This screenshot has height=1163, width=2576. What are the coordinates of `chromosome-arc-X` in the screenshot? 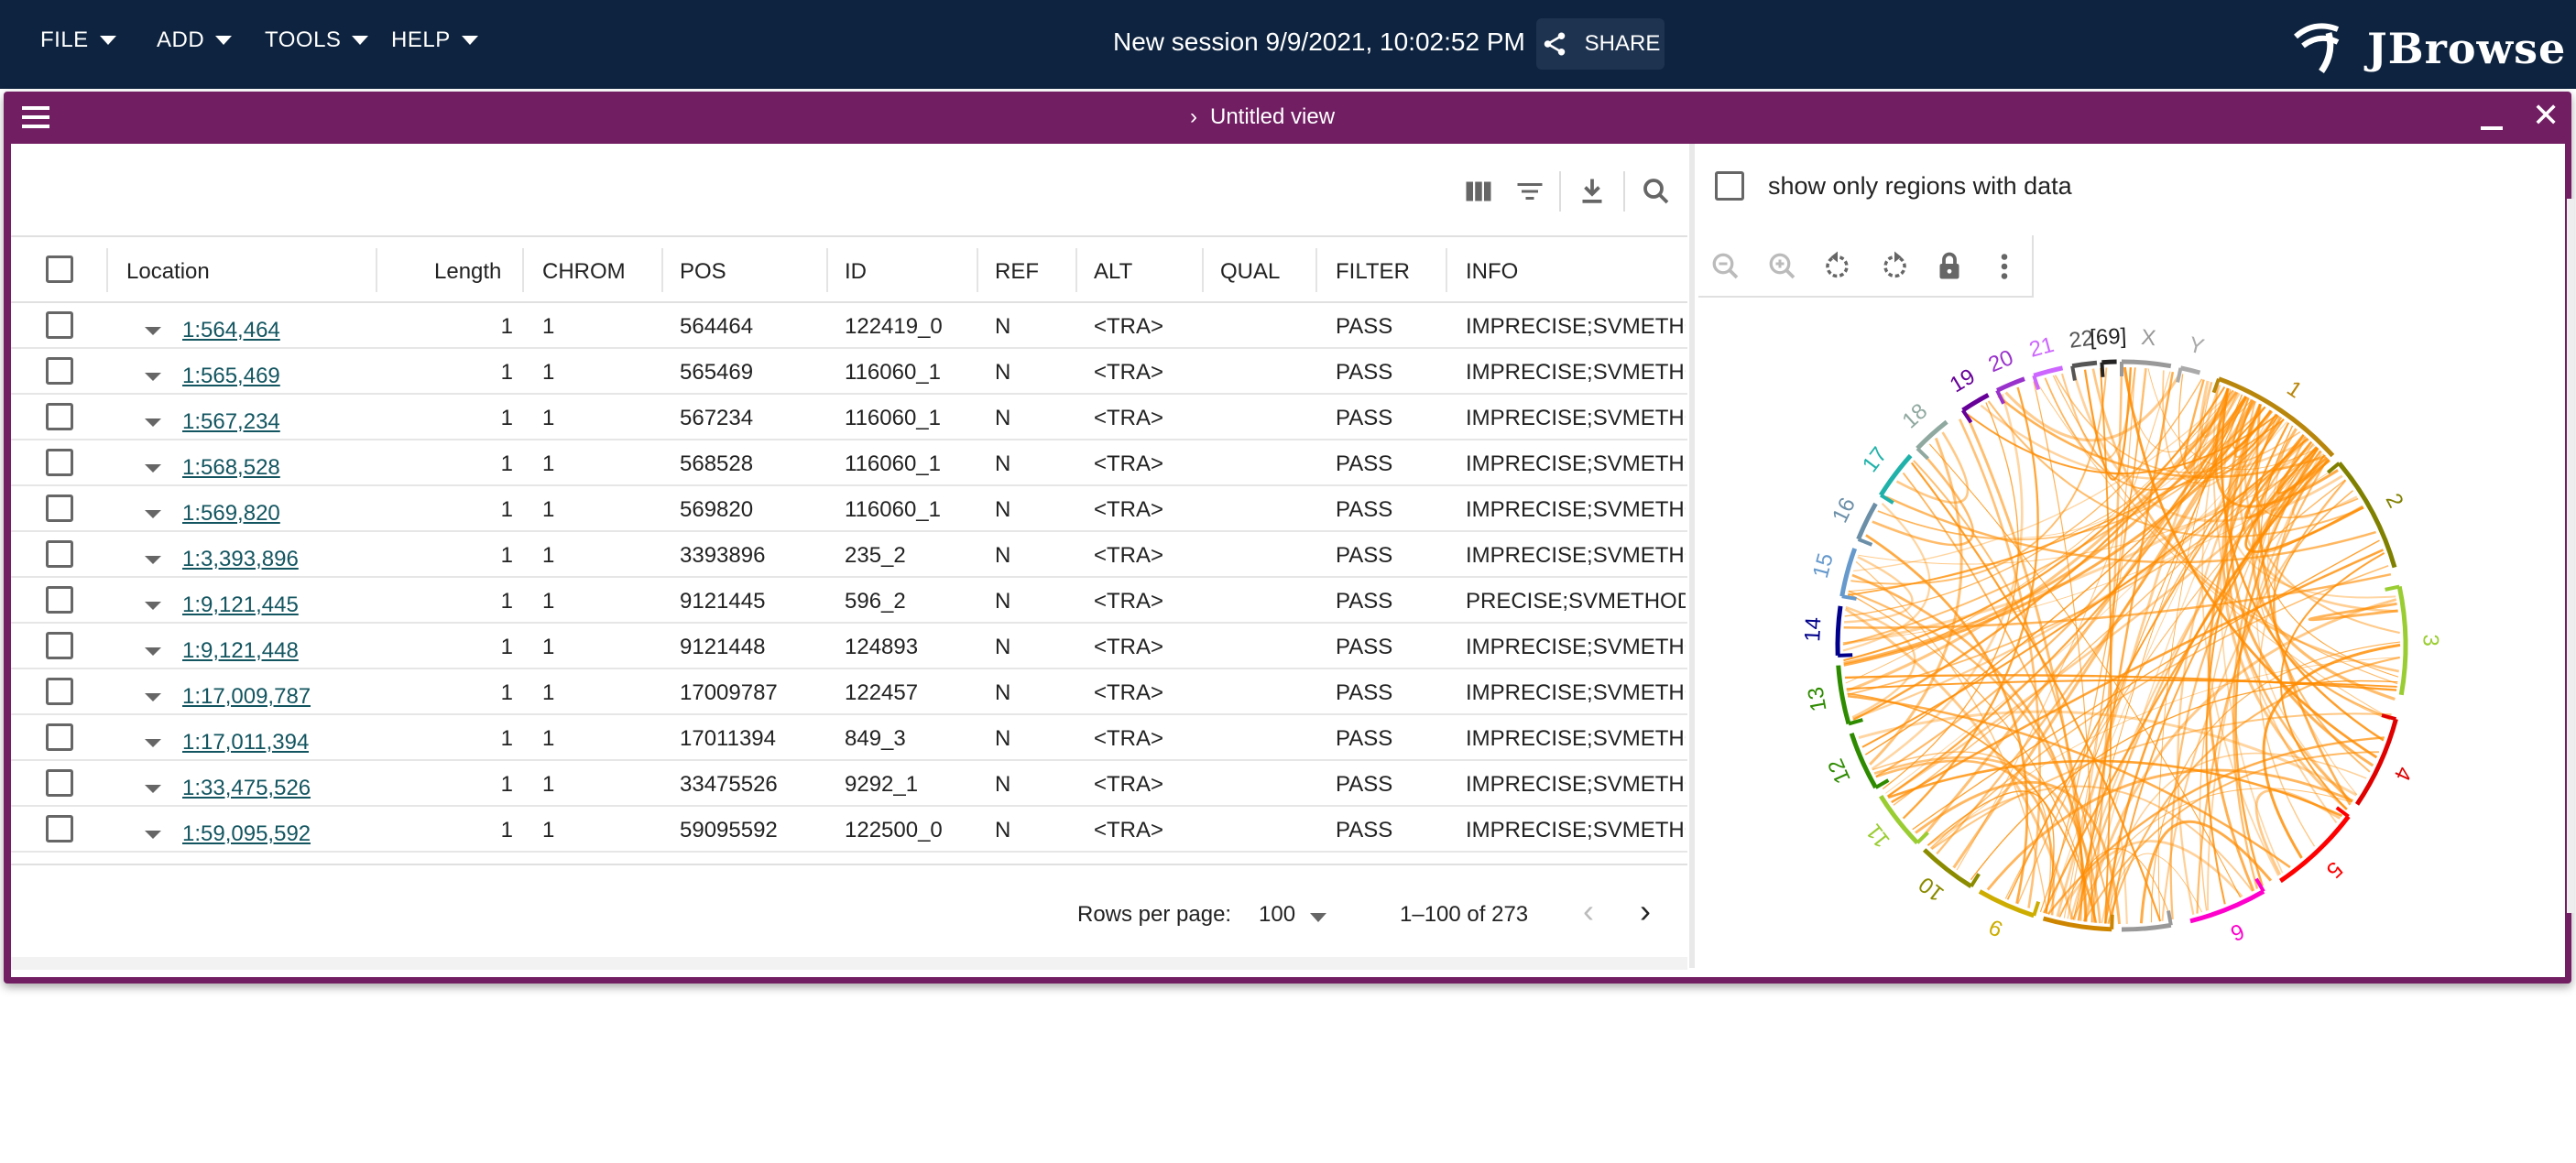 It's located at (2146, 364).